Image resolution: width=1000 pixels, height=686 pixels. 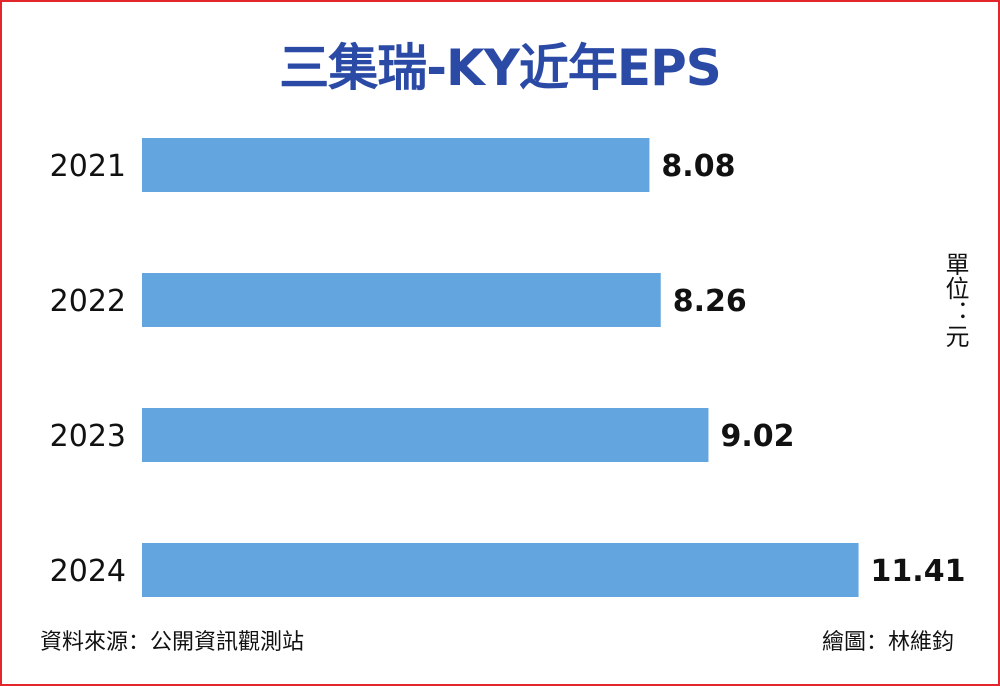 What do you see at coordinates (401, 300) in the screenshot?
I see `bar-2022` at bounding box center [401, 300].